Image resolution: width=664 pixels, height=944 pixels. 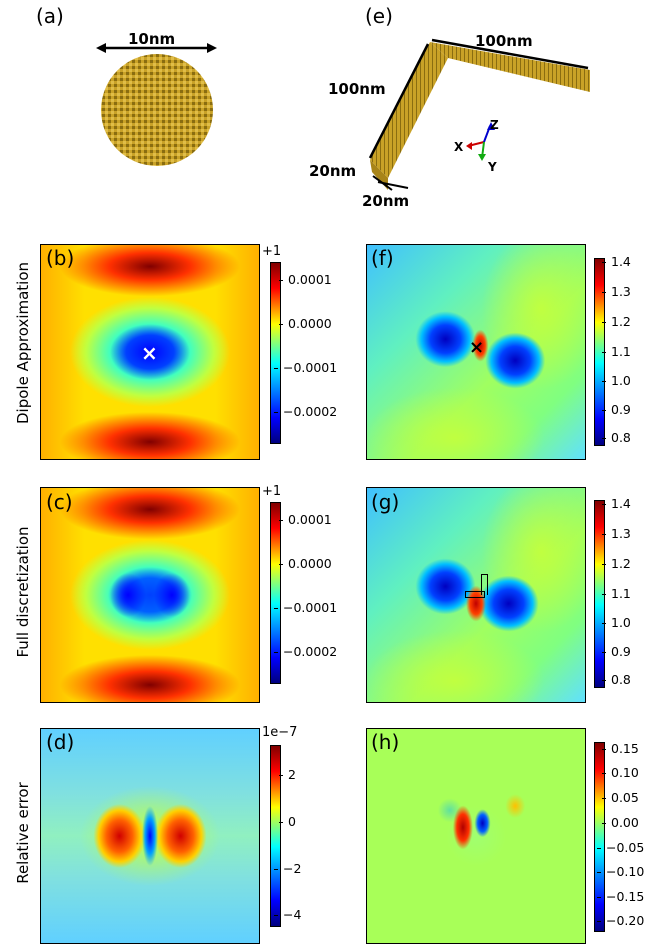 What do you see at coordinates (385, 742) in the screenshot?
I see `label-h: (h)` at bounding box center [385, 742].